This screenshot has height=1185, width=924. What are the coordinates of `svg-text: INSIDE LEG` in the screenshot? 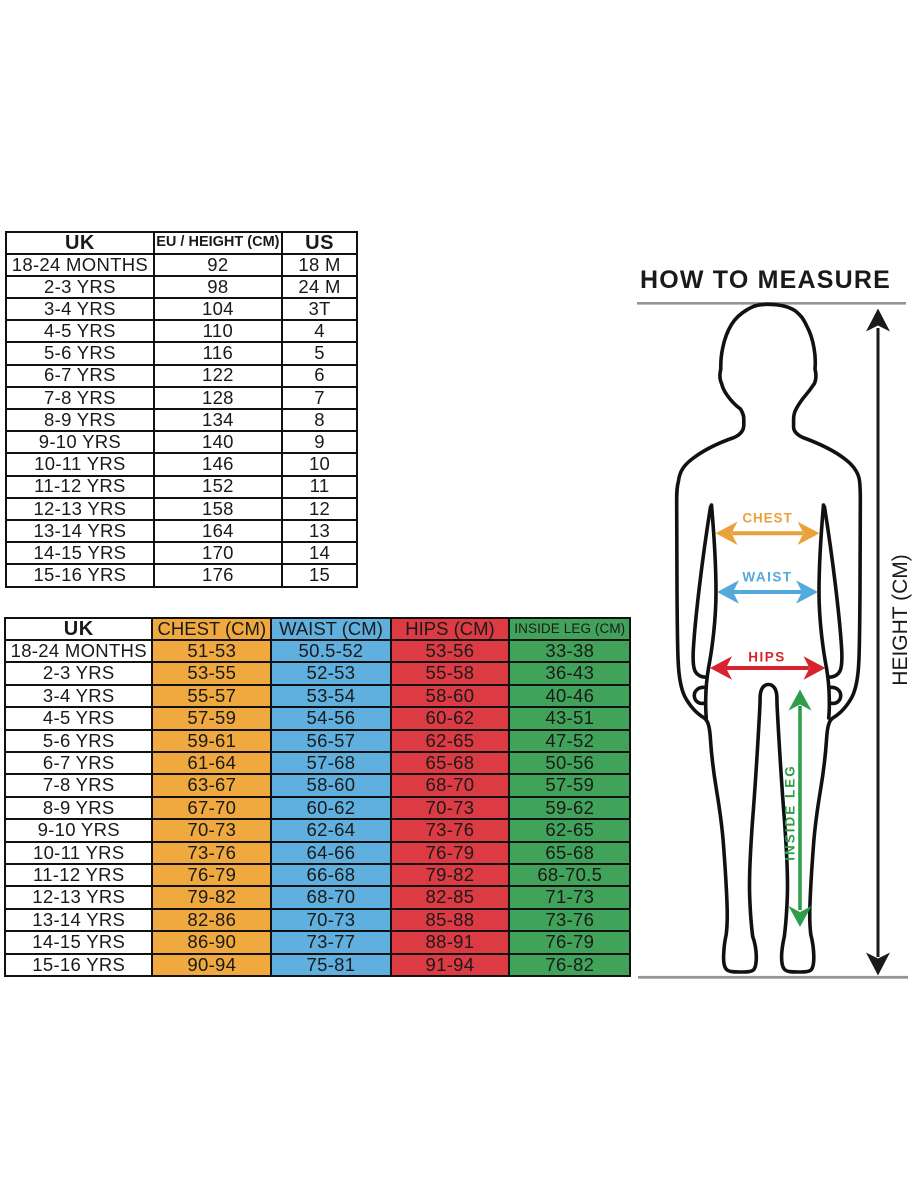 It's located at (789, 812).